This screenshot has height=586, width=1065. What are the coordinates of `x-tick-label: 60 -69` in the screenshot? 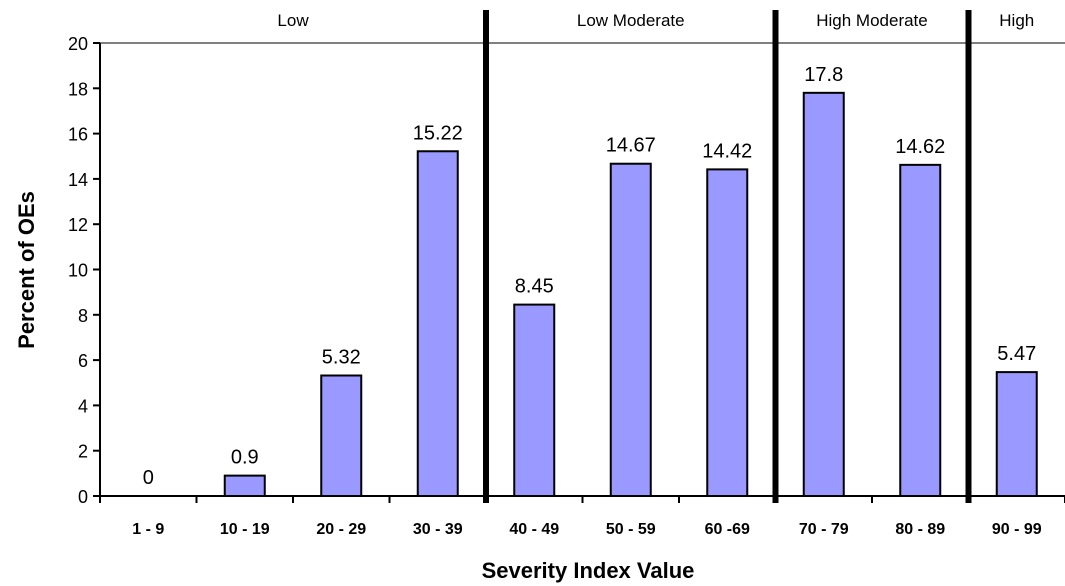 It's located at (727, 529).